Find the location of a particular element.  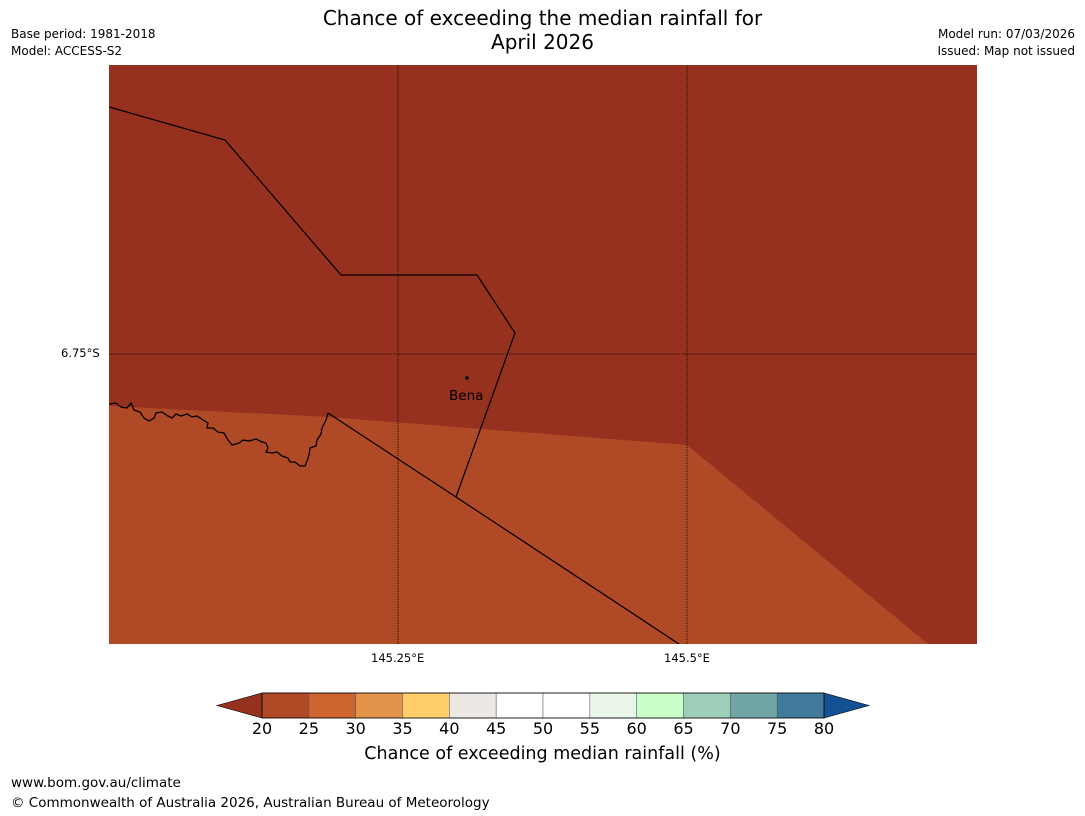

colorbar-tick-label: 65 is located at coordinates (683, 728).